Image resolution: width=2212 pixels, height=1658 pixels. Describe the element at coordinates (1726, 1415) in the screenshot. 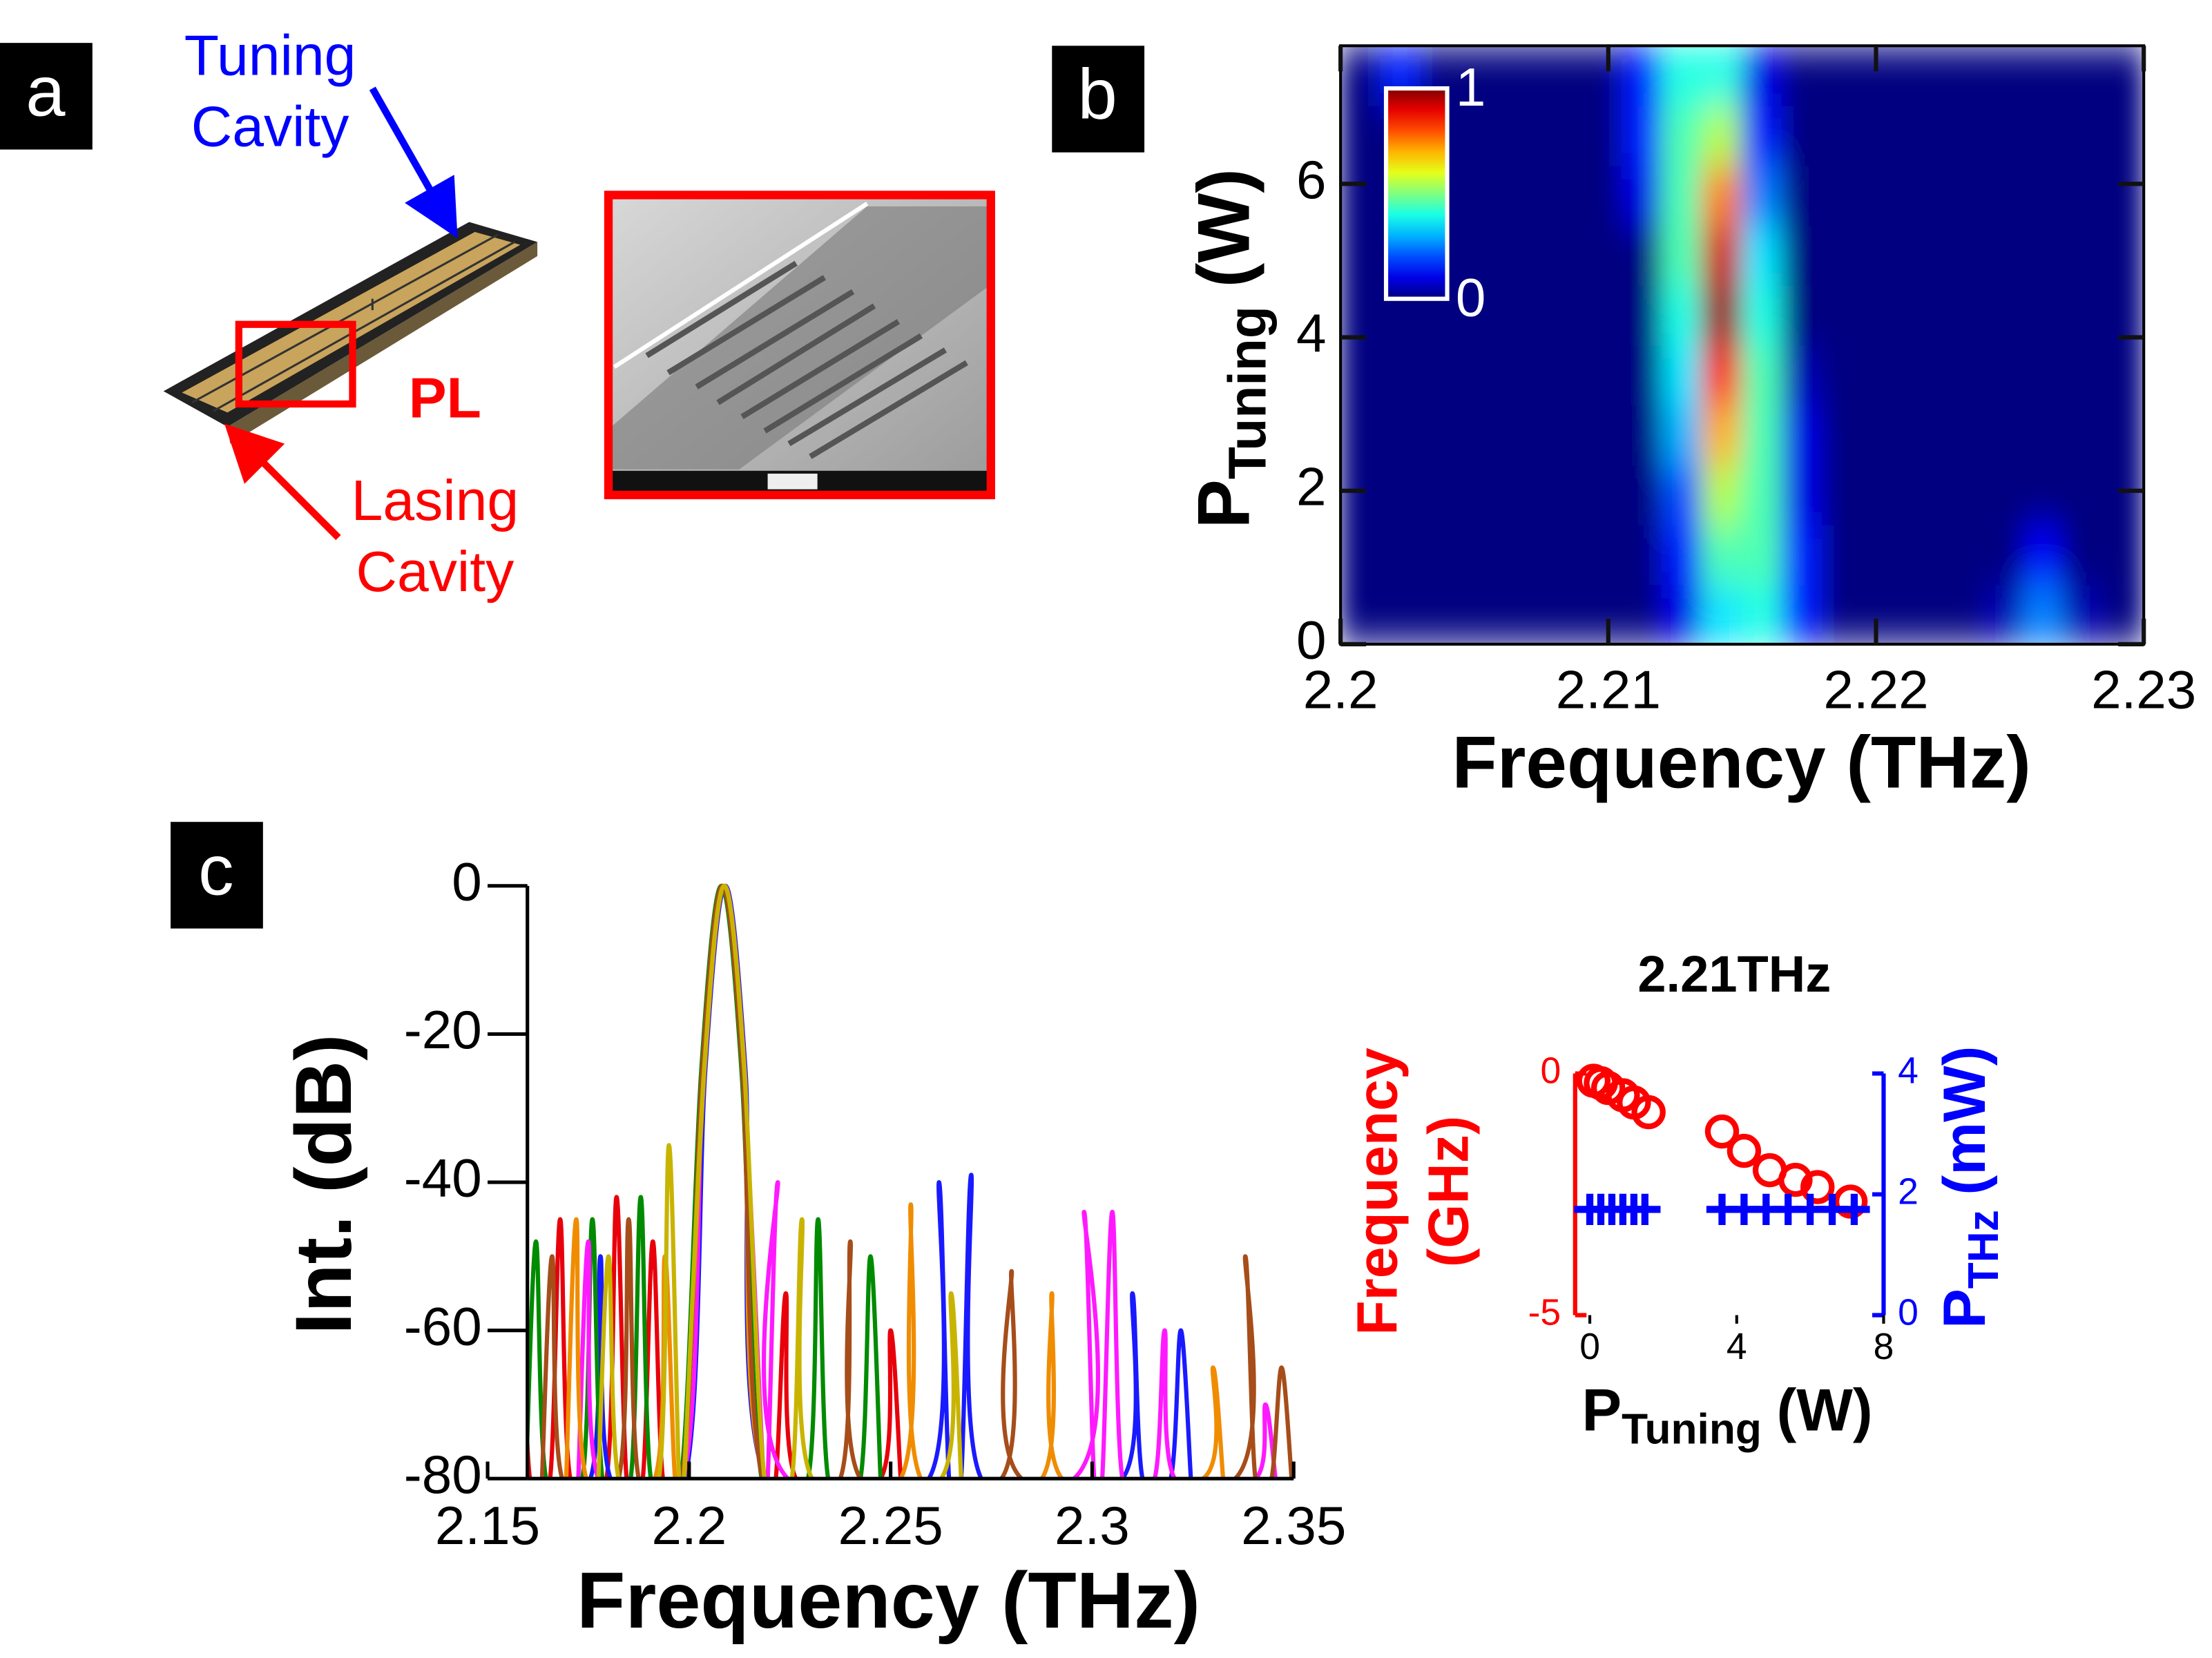

I see `axis-label: PTuning (W)` at that location.